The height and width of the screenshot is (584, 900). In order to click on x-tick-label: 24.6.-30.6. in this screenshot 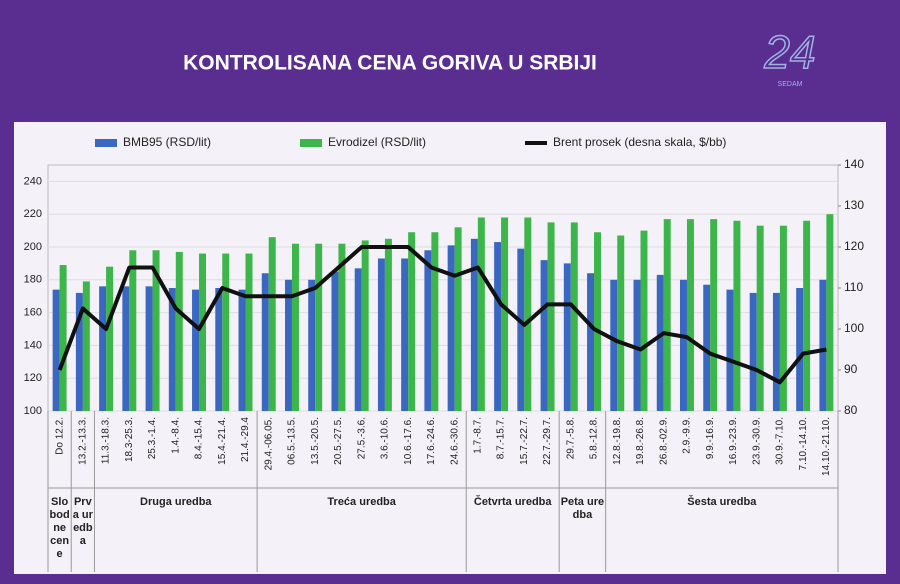, I will do `click(454, 441)`.